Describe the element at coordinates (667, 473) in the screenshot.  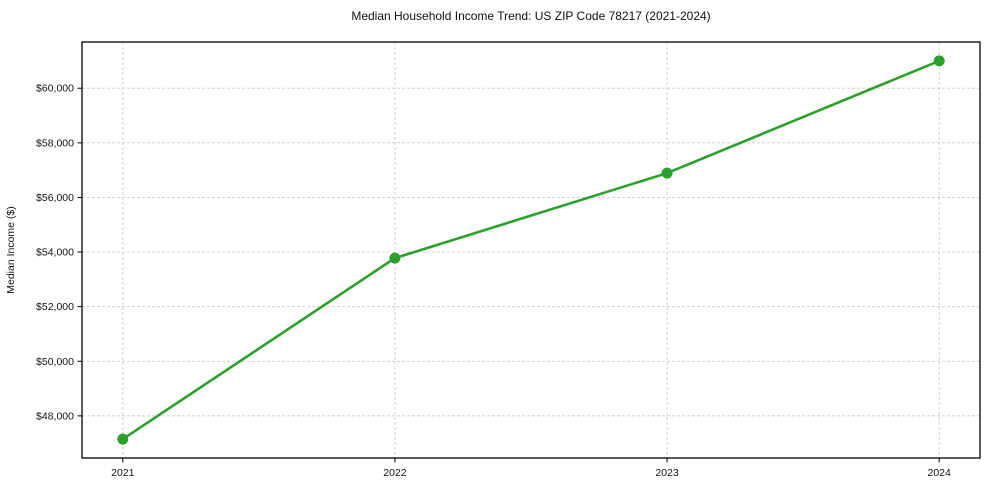
I see `x-tick-label: 2023` at that location.